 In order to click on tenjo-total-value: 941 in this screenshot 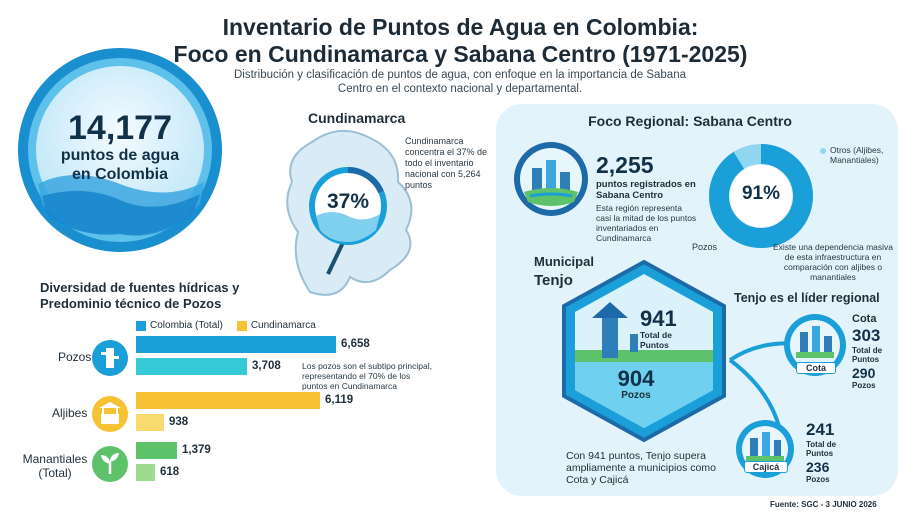, I will do `click(658, 318)`.